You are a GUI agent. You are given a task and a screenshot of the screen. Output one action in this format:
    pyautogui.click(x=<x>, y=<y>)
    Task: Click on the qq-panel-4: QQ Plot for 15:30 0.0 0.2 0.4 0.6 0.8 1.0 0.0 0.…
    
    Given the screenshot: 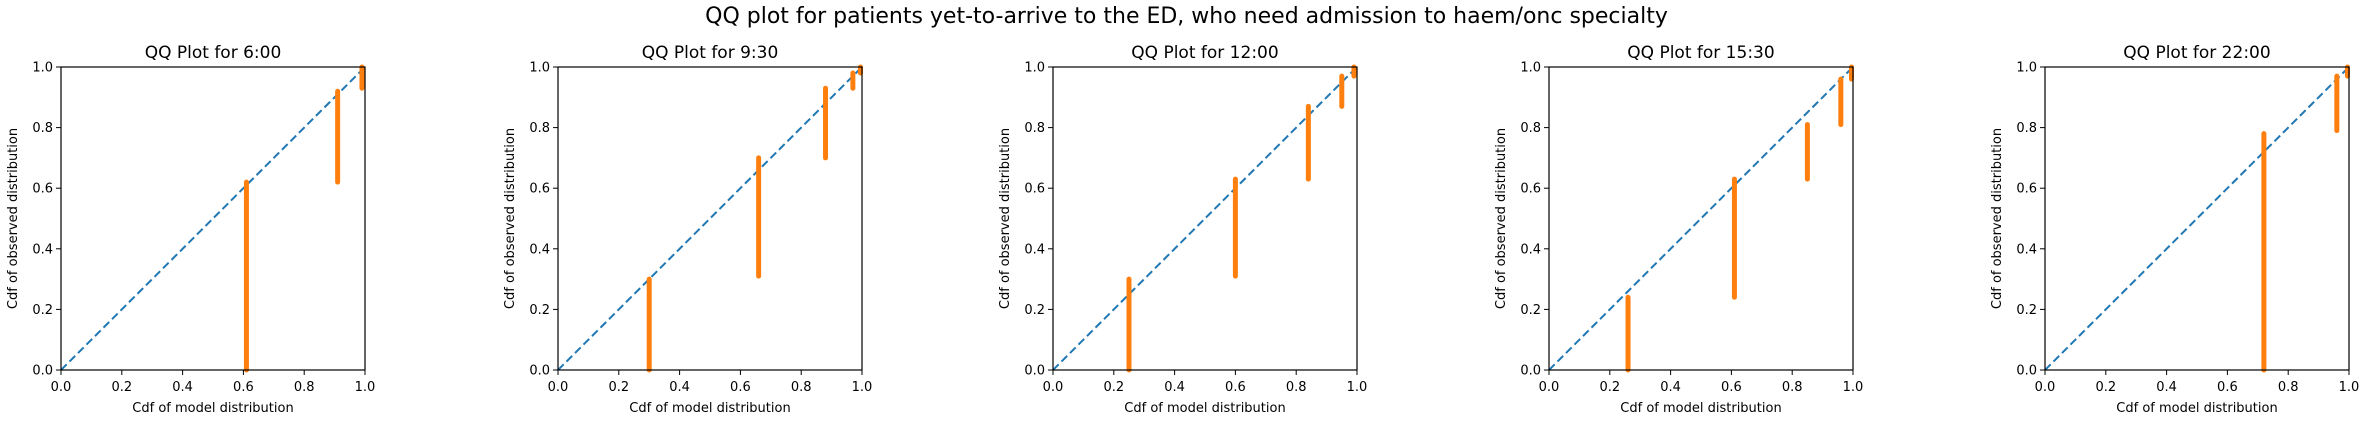 What is the action you would take?
    pyautogui.click(x=1678, y=229)
    